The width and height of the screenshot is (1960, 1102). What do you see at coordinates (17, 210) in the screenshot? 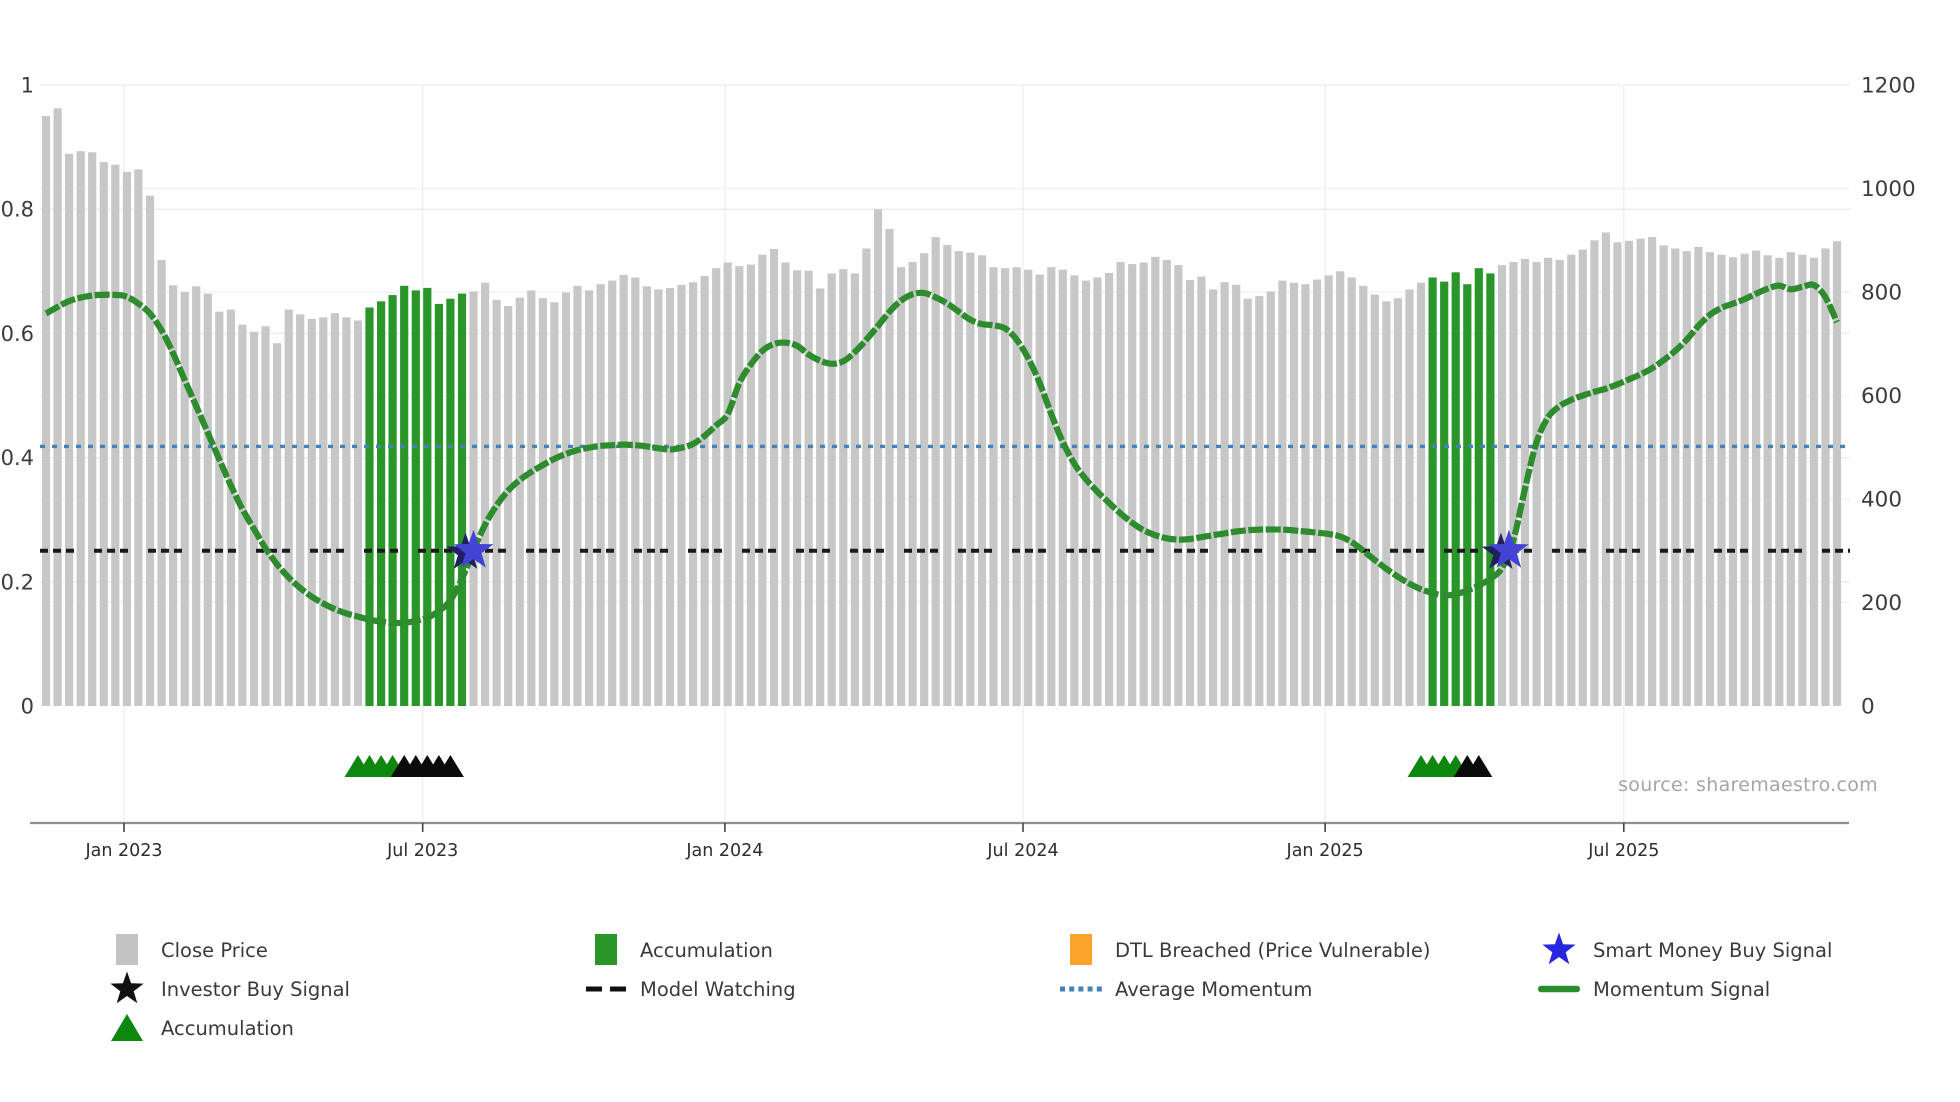
I see `left-tick-label: 0.8` at bounding box center [17, 210].